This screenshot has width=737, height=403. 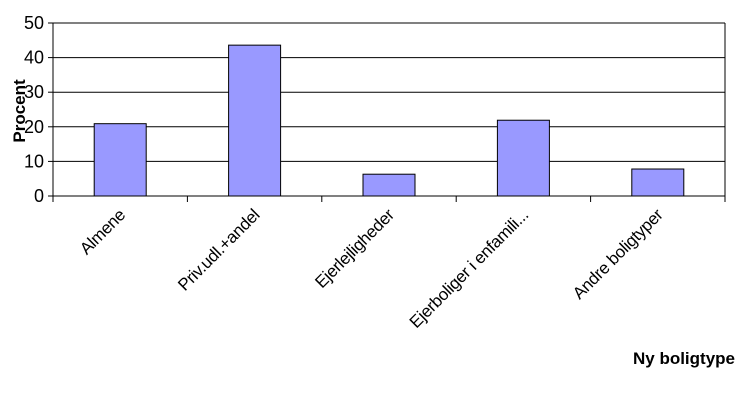 What do you see at coordinates (618, 254) in the screenshot?
I see `x-tick-label: Andre boligtyper` at bounding box center [618, 254].